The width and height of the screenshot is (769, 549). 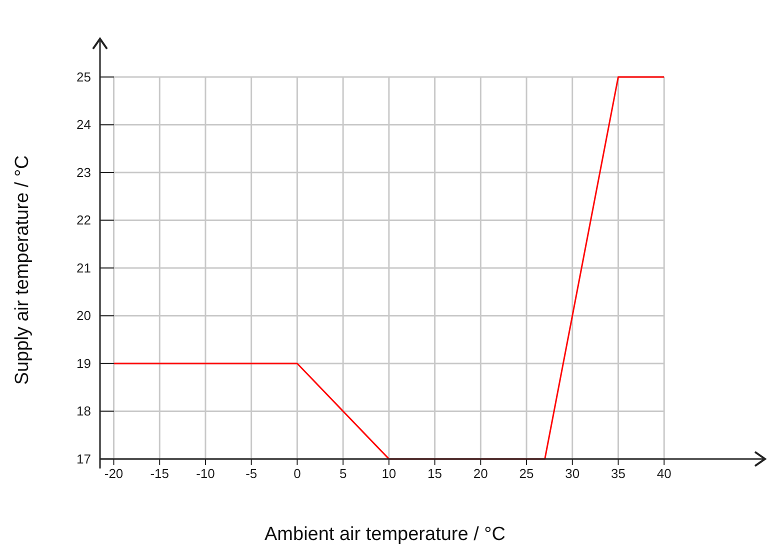 What do you see at coordinates (22, 270) in the screenshot?
I see `y-axis-title: Supply air temperature / °C` at bounding box center [22, 270].